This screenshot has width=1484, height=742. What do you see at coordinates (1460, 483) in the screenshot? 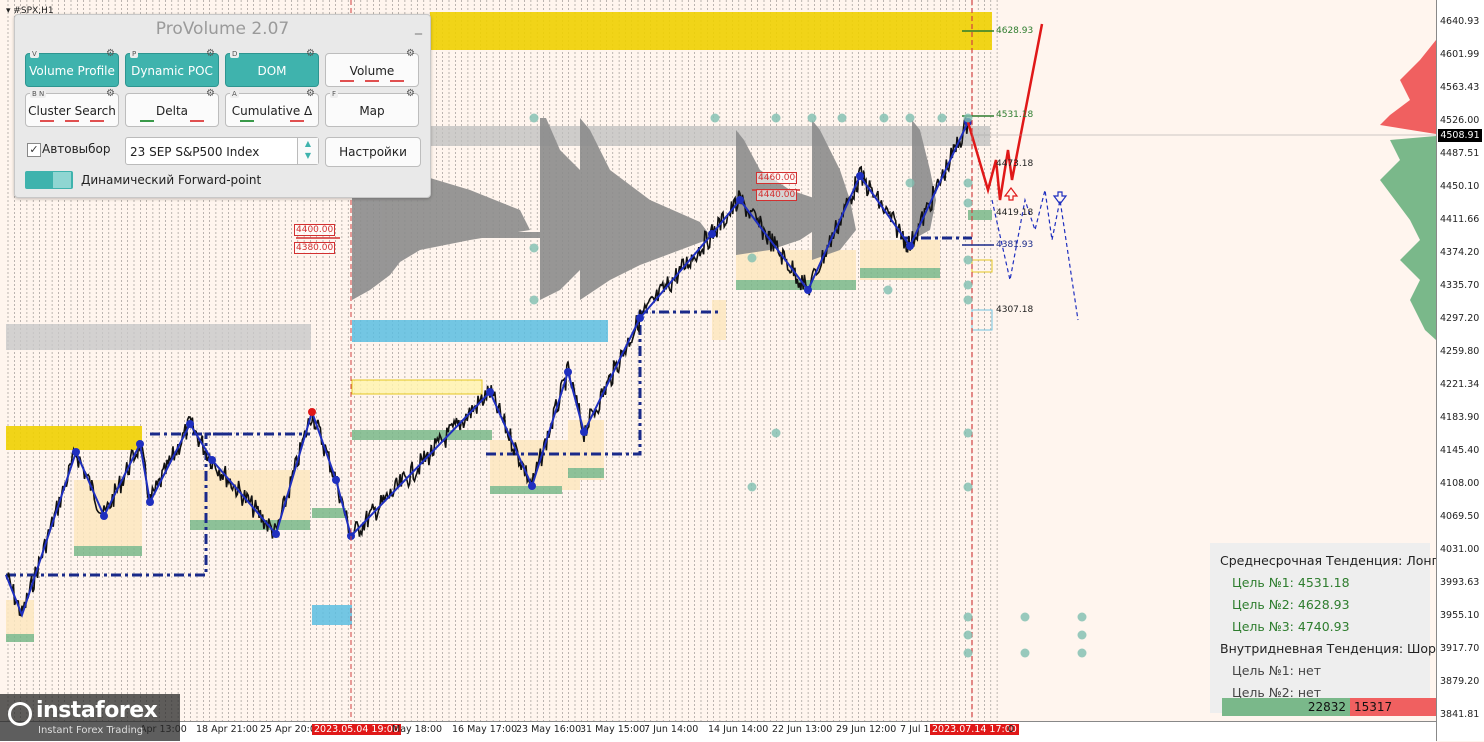
I see `price-tick: 4108.00` at bounding box center [1460, 483].